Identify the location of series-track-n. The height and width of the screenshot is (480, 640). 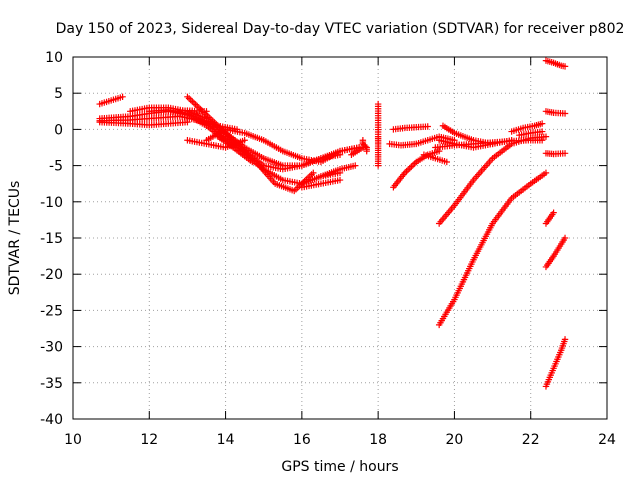
(357, 151).